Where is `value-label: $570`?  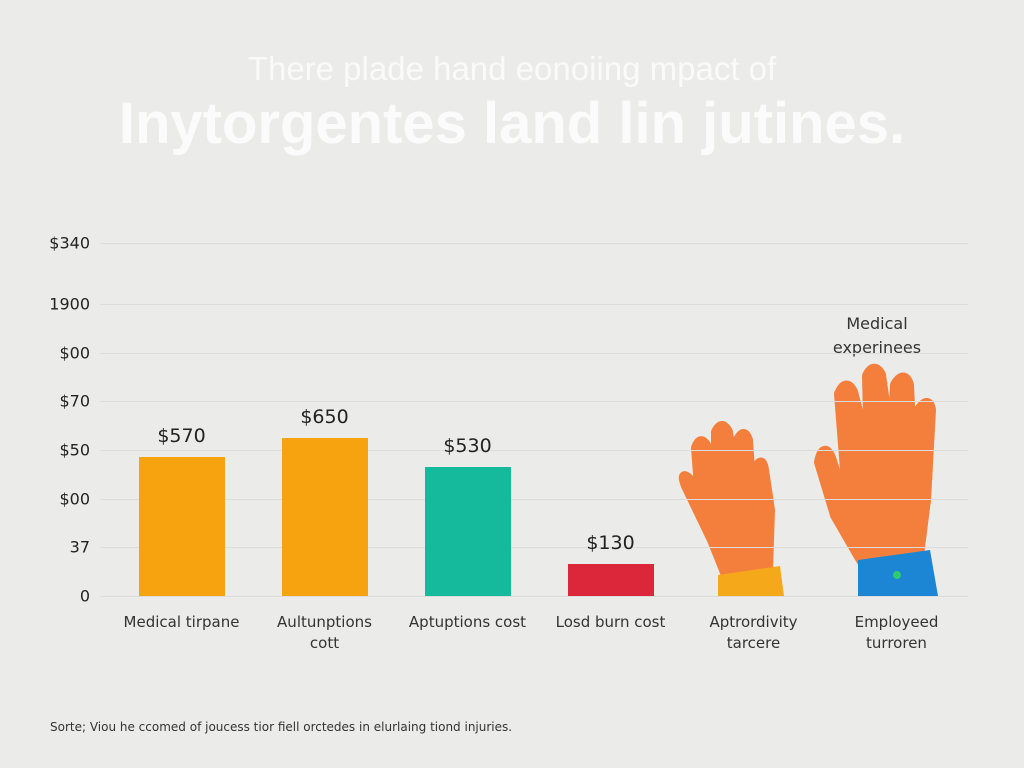
value-label: $570 is located at coordinates (181, 436).